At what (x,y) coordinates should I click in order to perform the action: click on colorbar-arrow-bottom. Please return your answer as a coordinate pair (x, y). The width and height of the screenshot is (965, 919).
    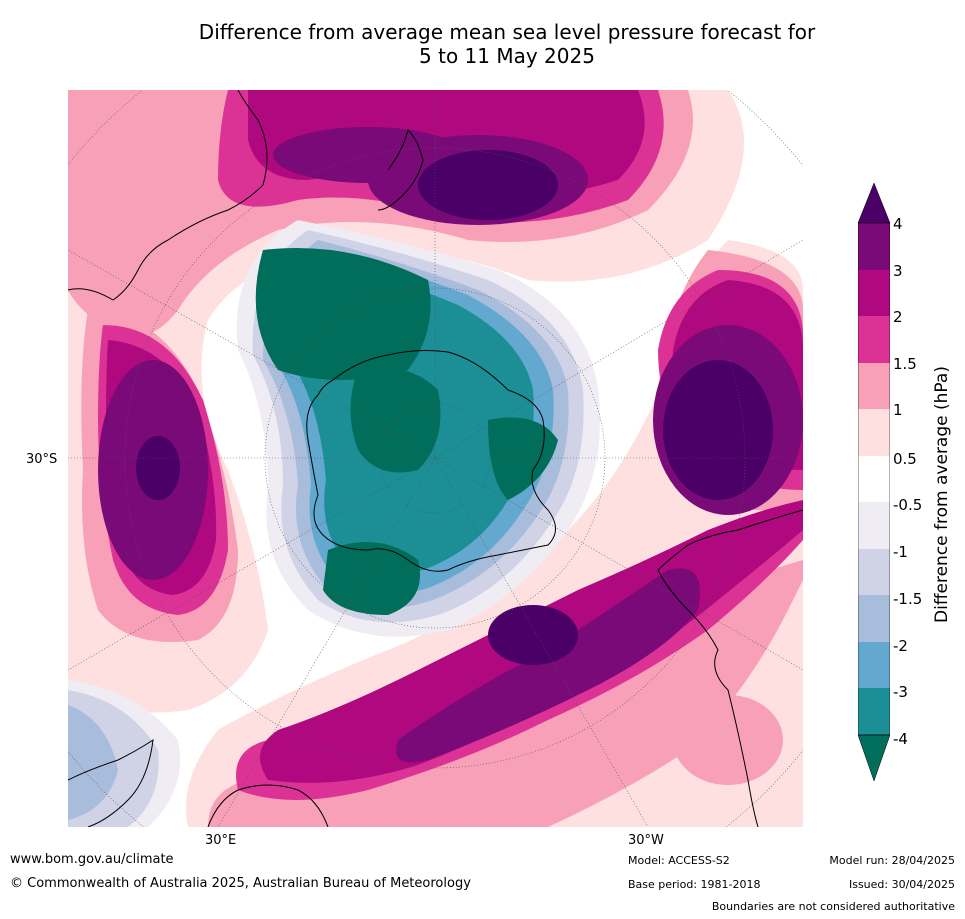
    Looking at the image, I should click on (874, 758).